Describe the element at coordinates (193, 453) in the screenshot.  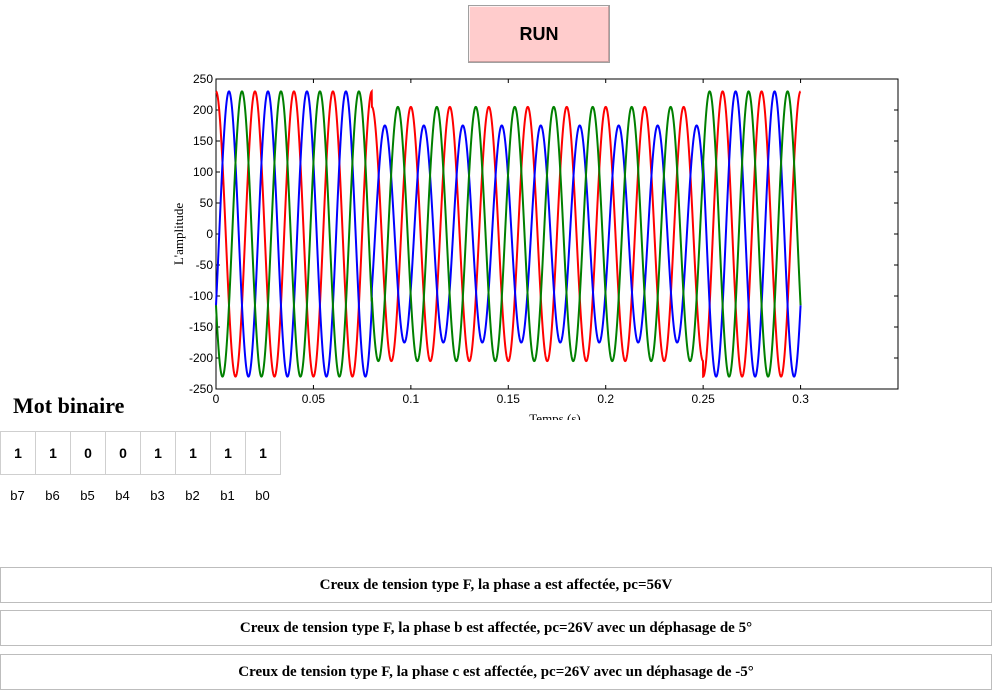
I see `bit-cell-b2: 1` at that location.